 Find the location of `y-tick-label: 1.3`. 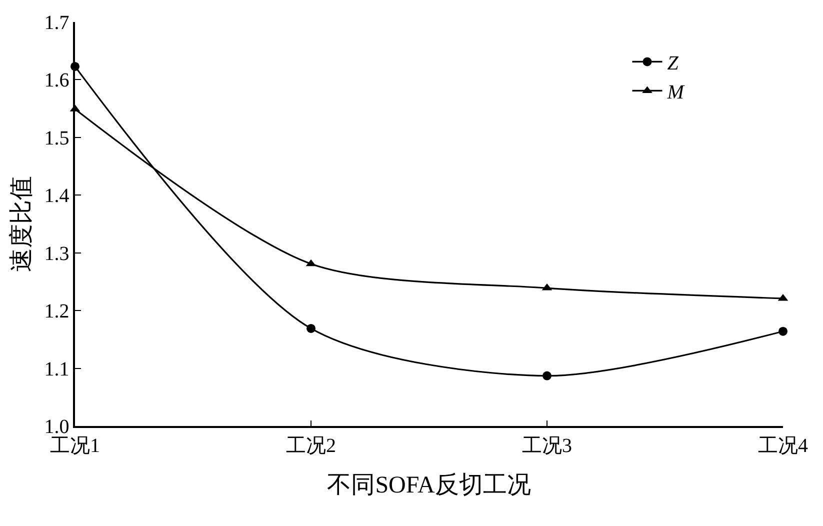

y-tick-label: 1.3 is located at coordinates (57, 253).